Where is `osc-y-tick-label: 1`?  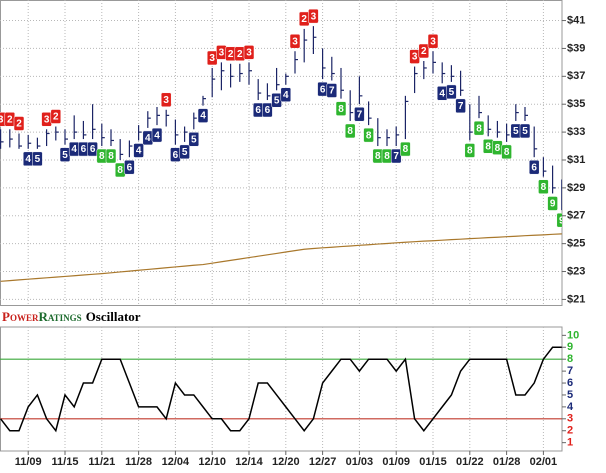 osc-y-tick-label: 1 is located at coordinates (570, 443).